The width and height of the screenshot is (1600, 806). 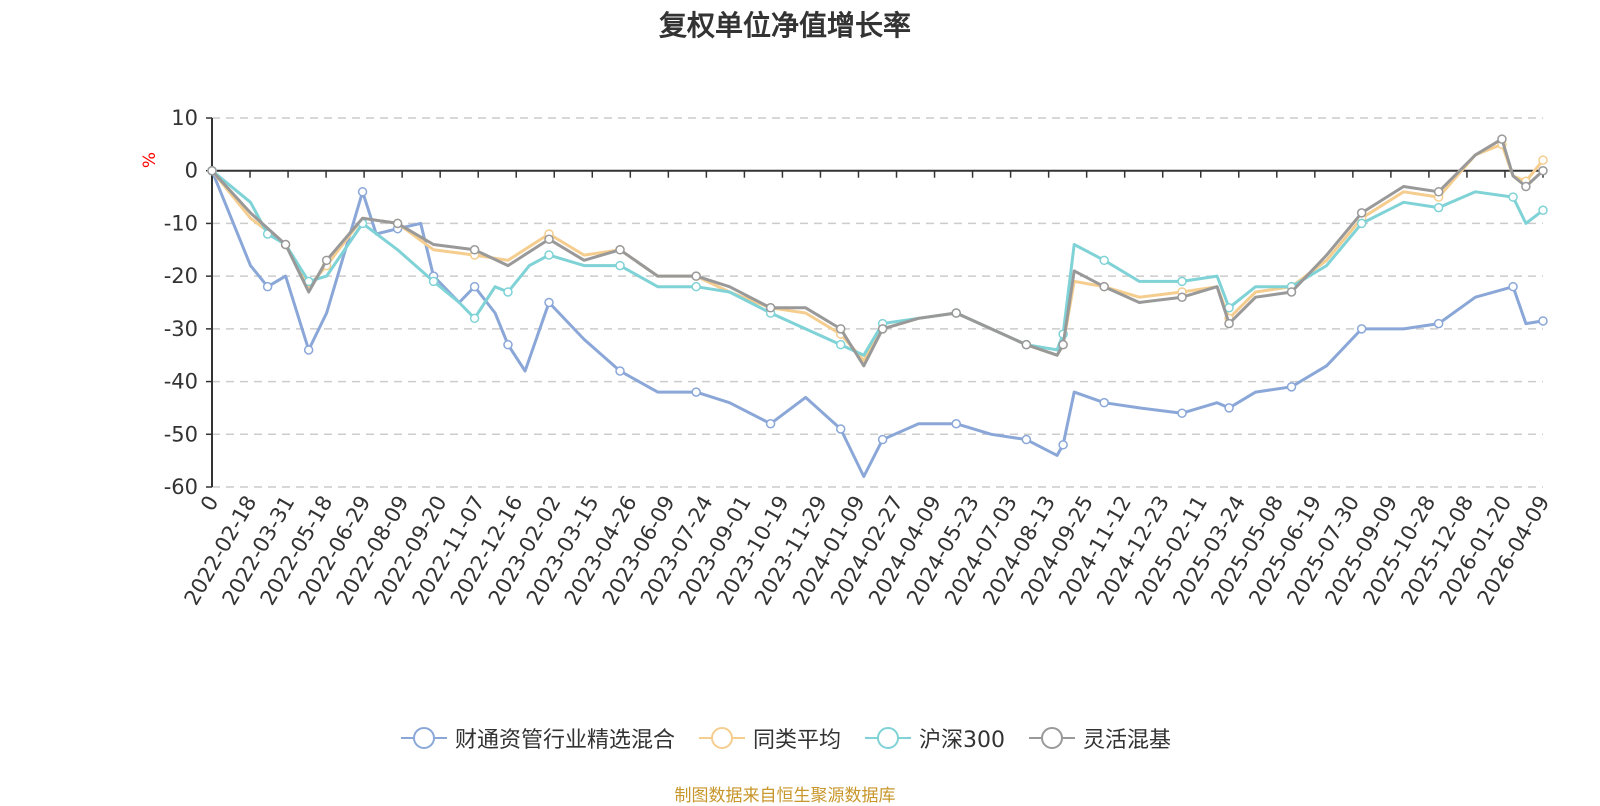 I want to click on y-tick-label: 0, so click(x=191, y=171).